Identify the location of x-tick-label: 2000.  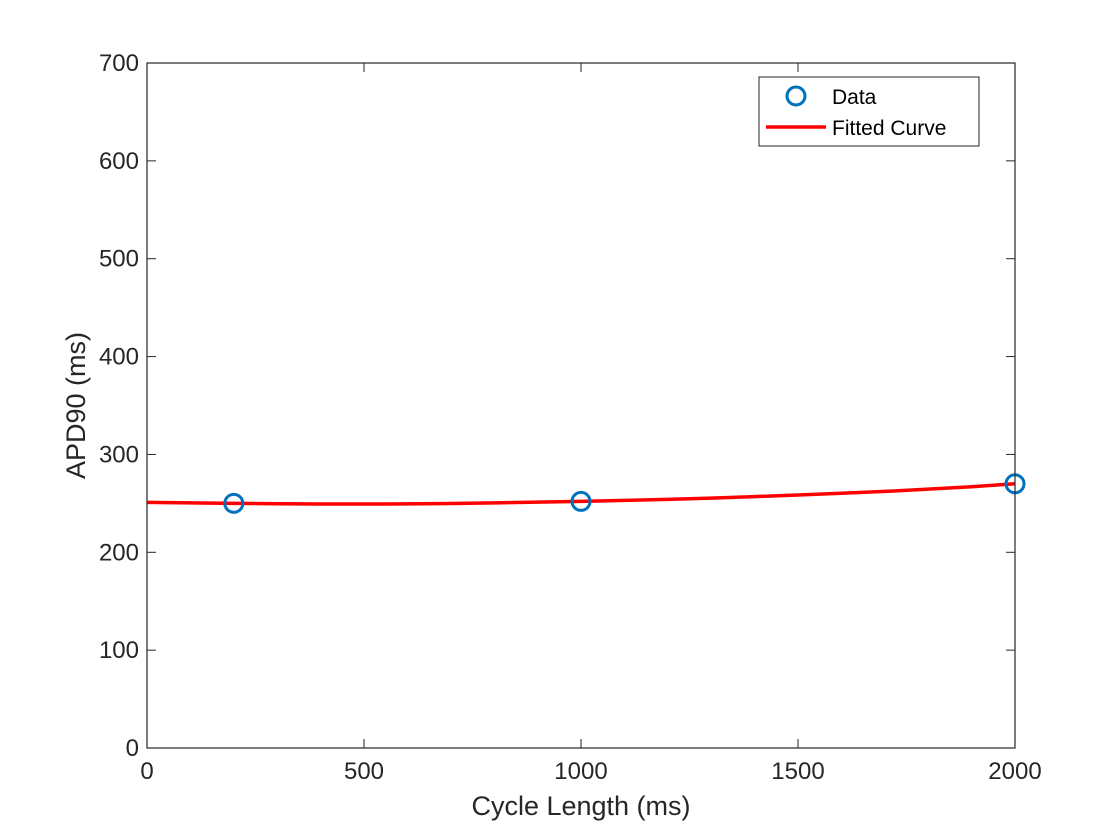
(1014, 771).